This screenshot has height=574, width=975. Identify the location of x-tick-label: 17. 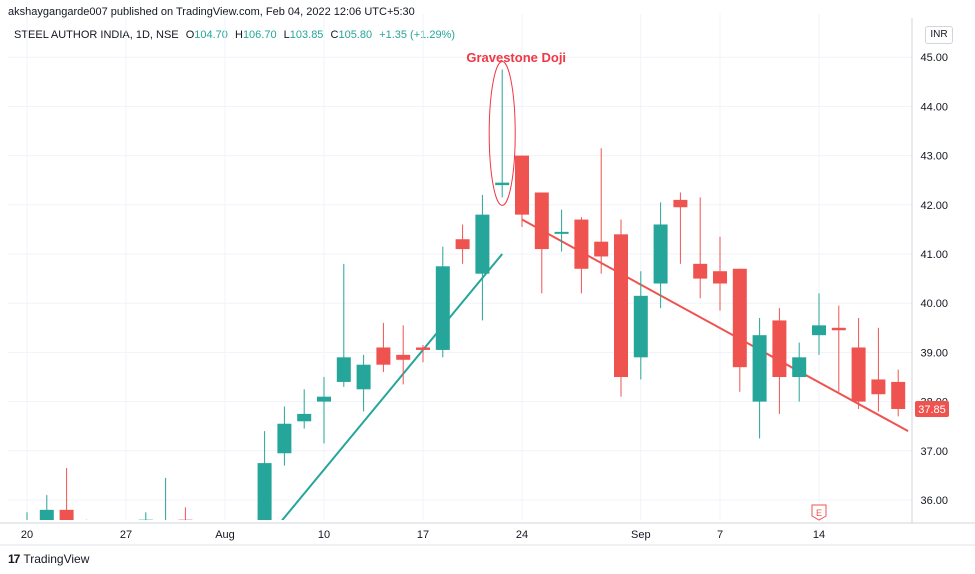
(423, 535).